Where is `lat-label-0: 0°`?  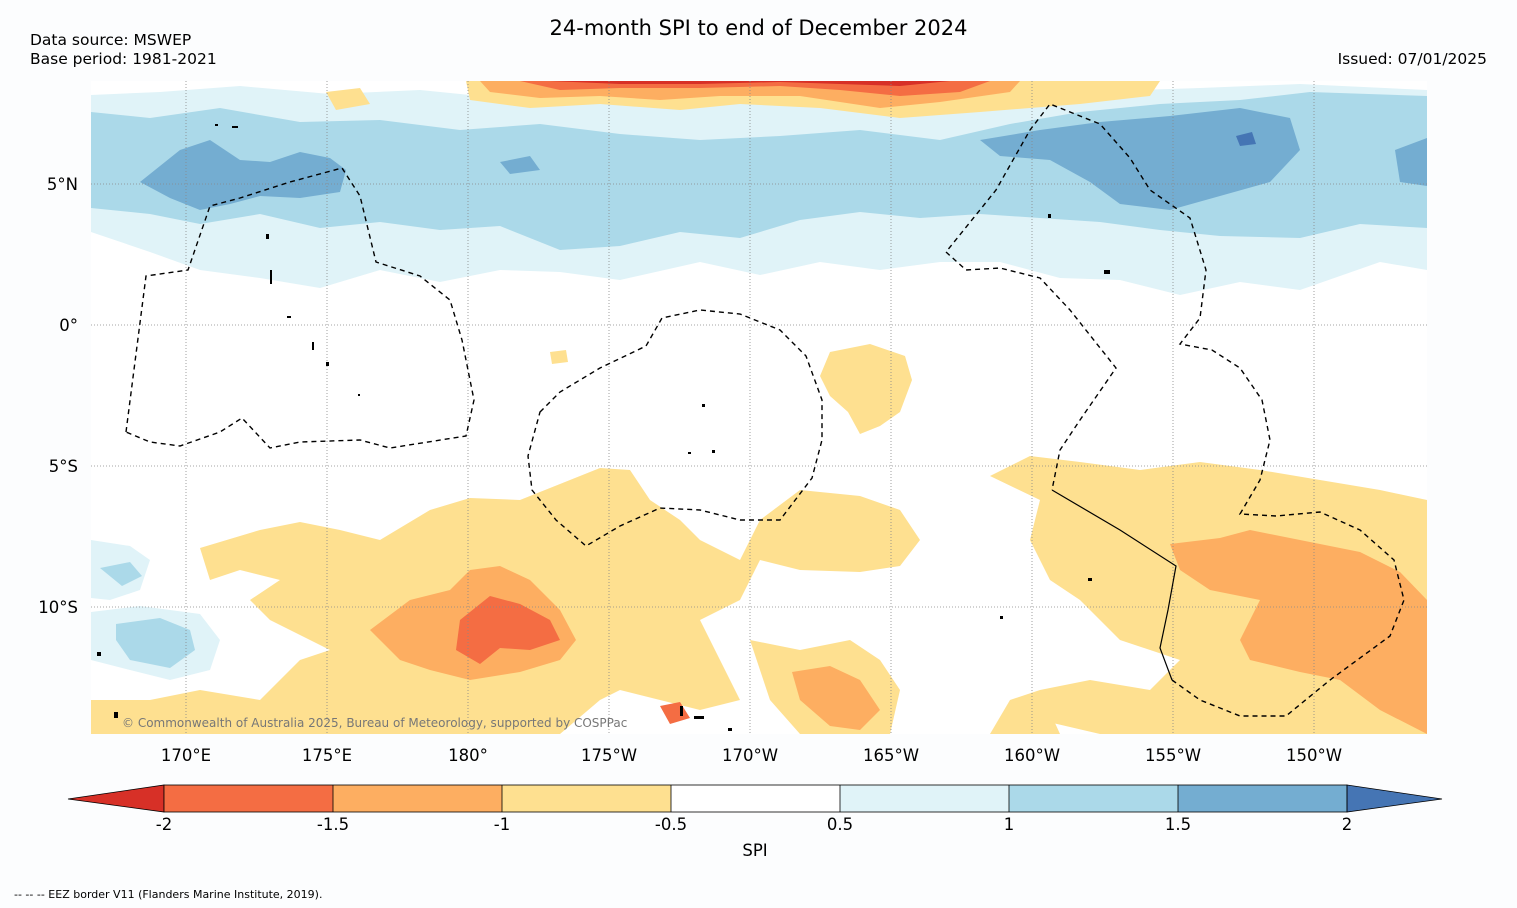 lat-label-0: 0° is located at coordinates (68, 325).